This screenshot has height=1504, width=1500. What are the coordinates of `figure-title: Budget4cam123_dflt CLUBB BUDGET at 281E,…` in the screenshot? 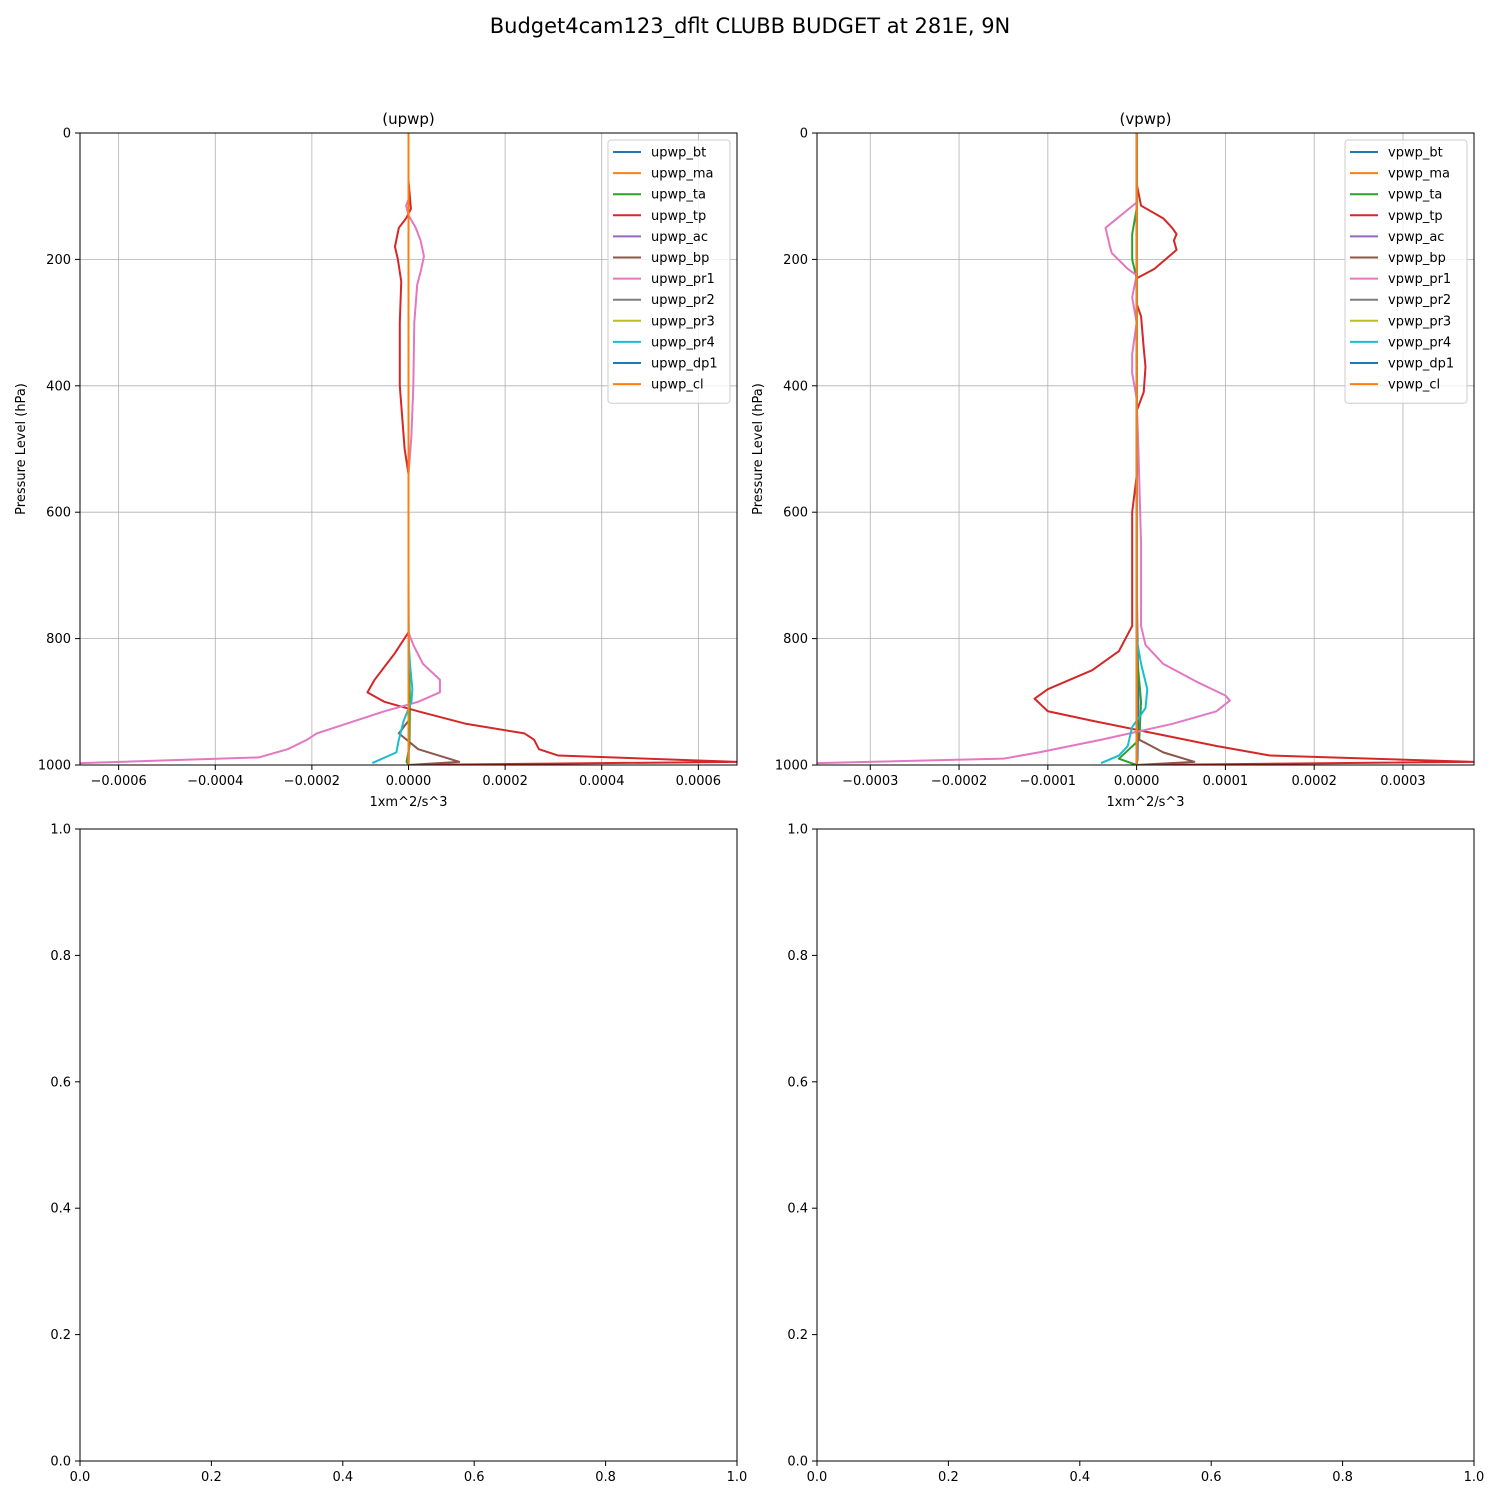 It's located at (750, 26).